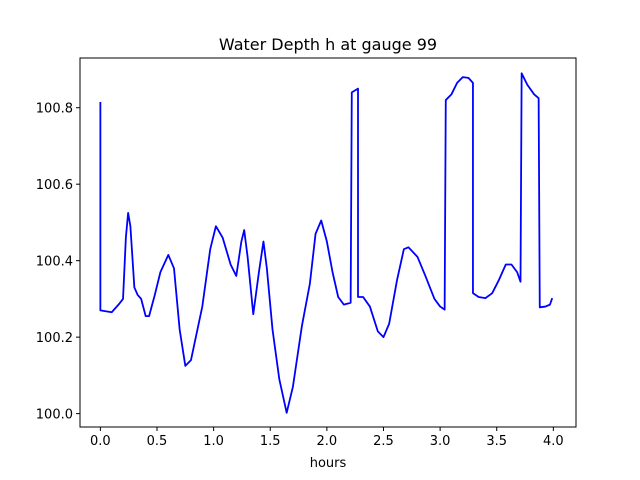 Image resolution: width=640 pixels, height=480 pixels. I want to click on y-tick-label: 100.8, so click(54, 109).